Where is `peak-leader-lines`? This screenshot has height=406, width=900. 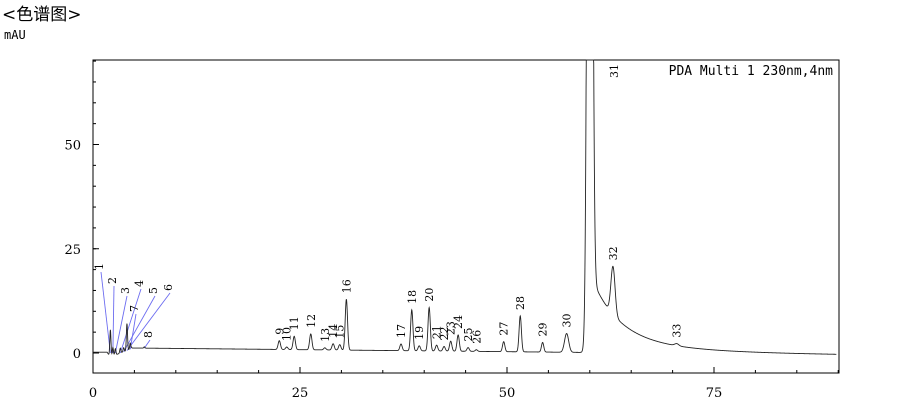 peak-leader-lines is located at coordinates (135, 312).